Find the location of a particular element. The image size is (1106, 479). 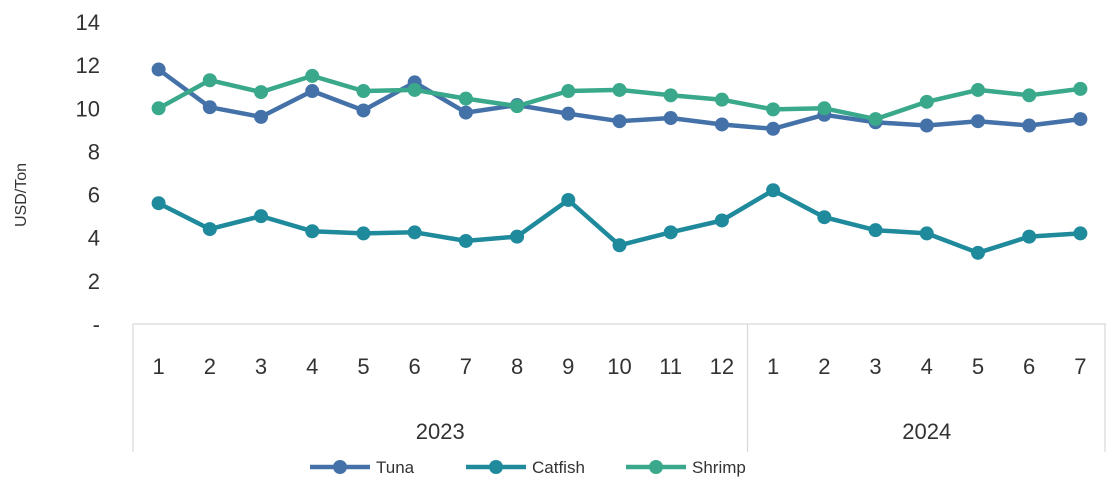

series-shrimp is located at coordinates (619, 97).